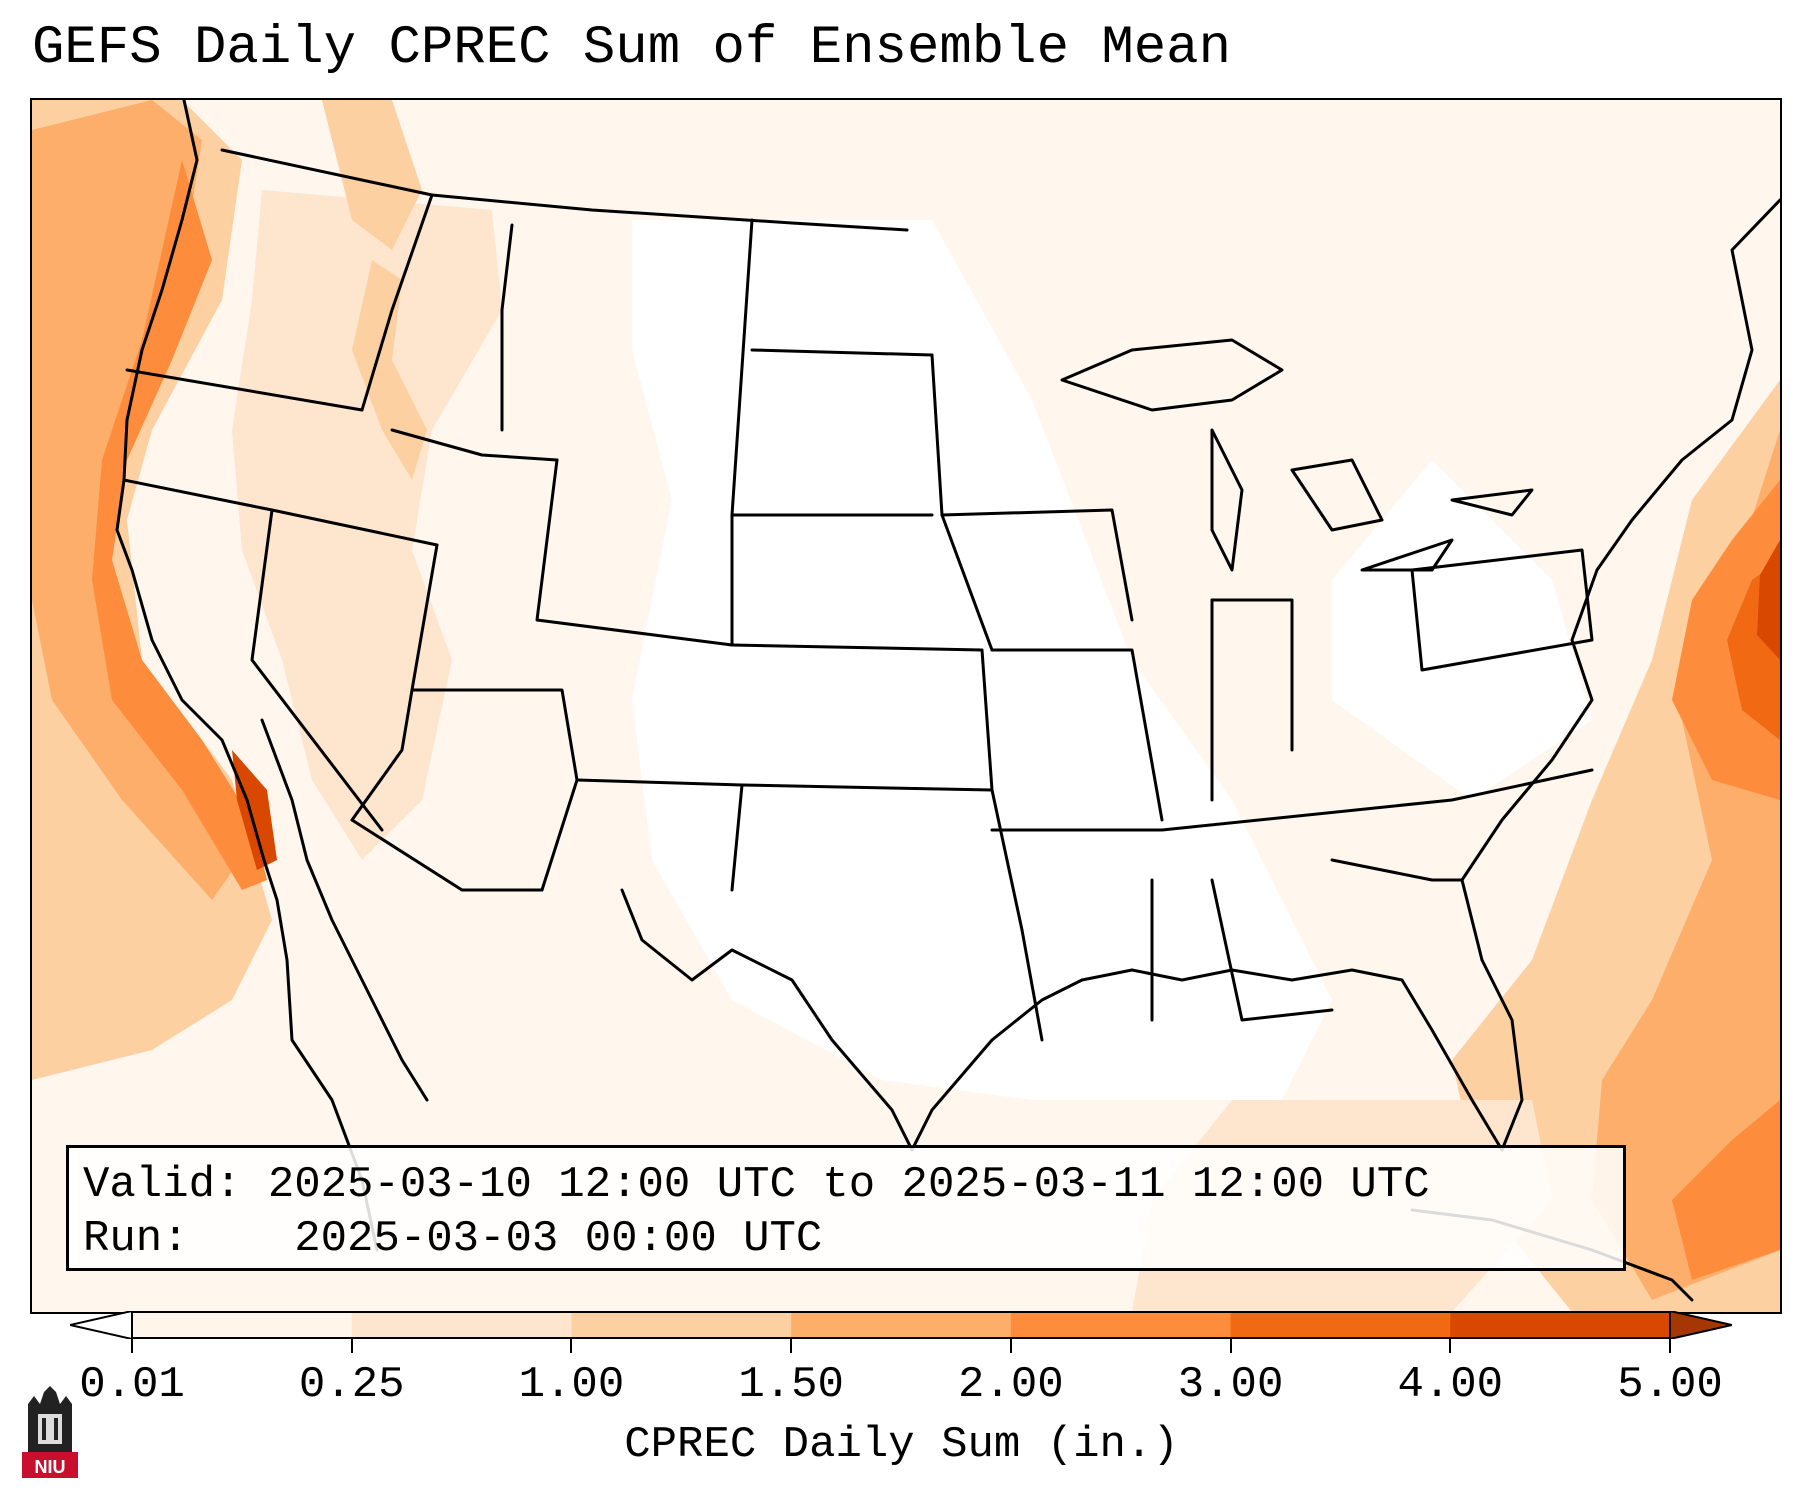 The image size is (1803, 1500). I want to click on precip-area-dry-east, so click(1462, 630).